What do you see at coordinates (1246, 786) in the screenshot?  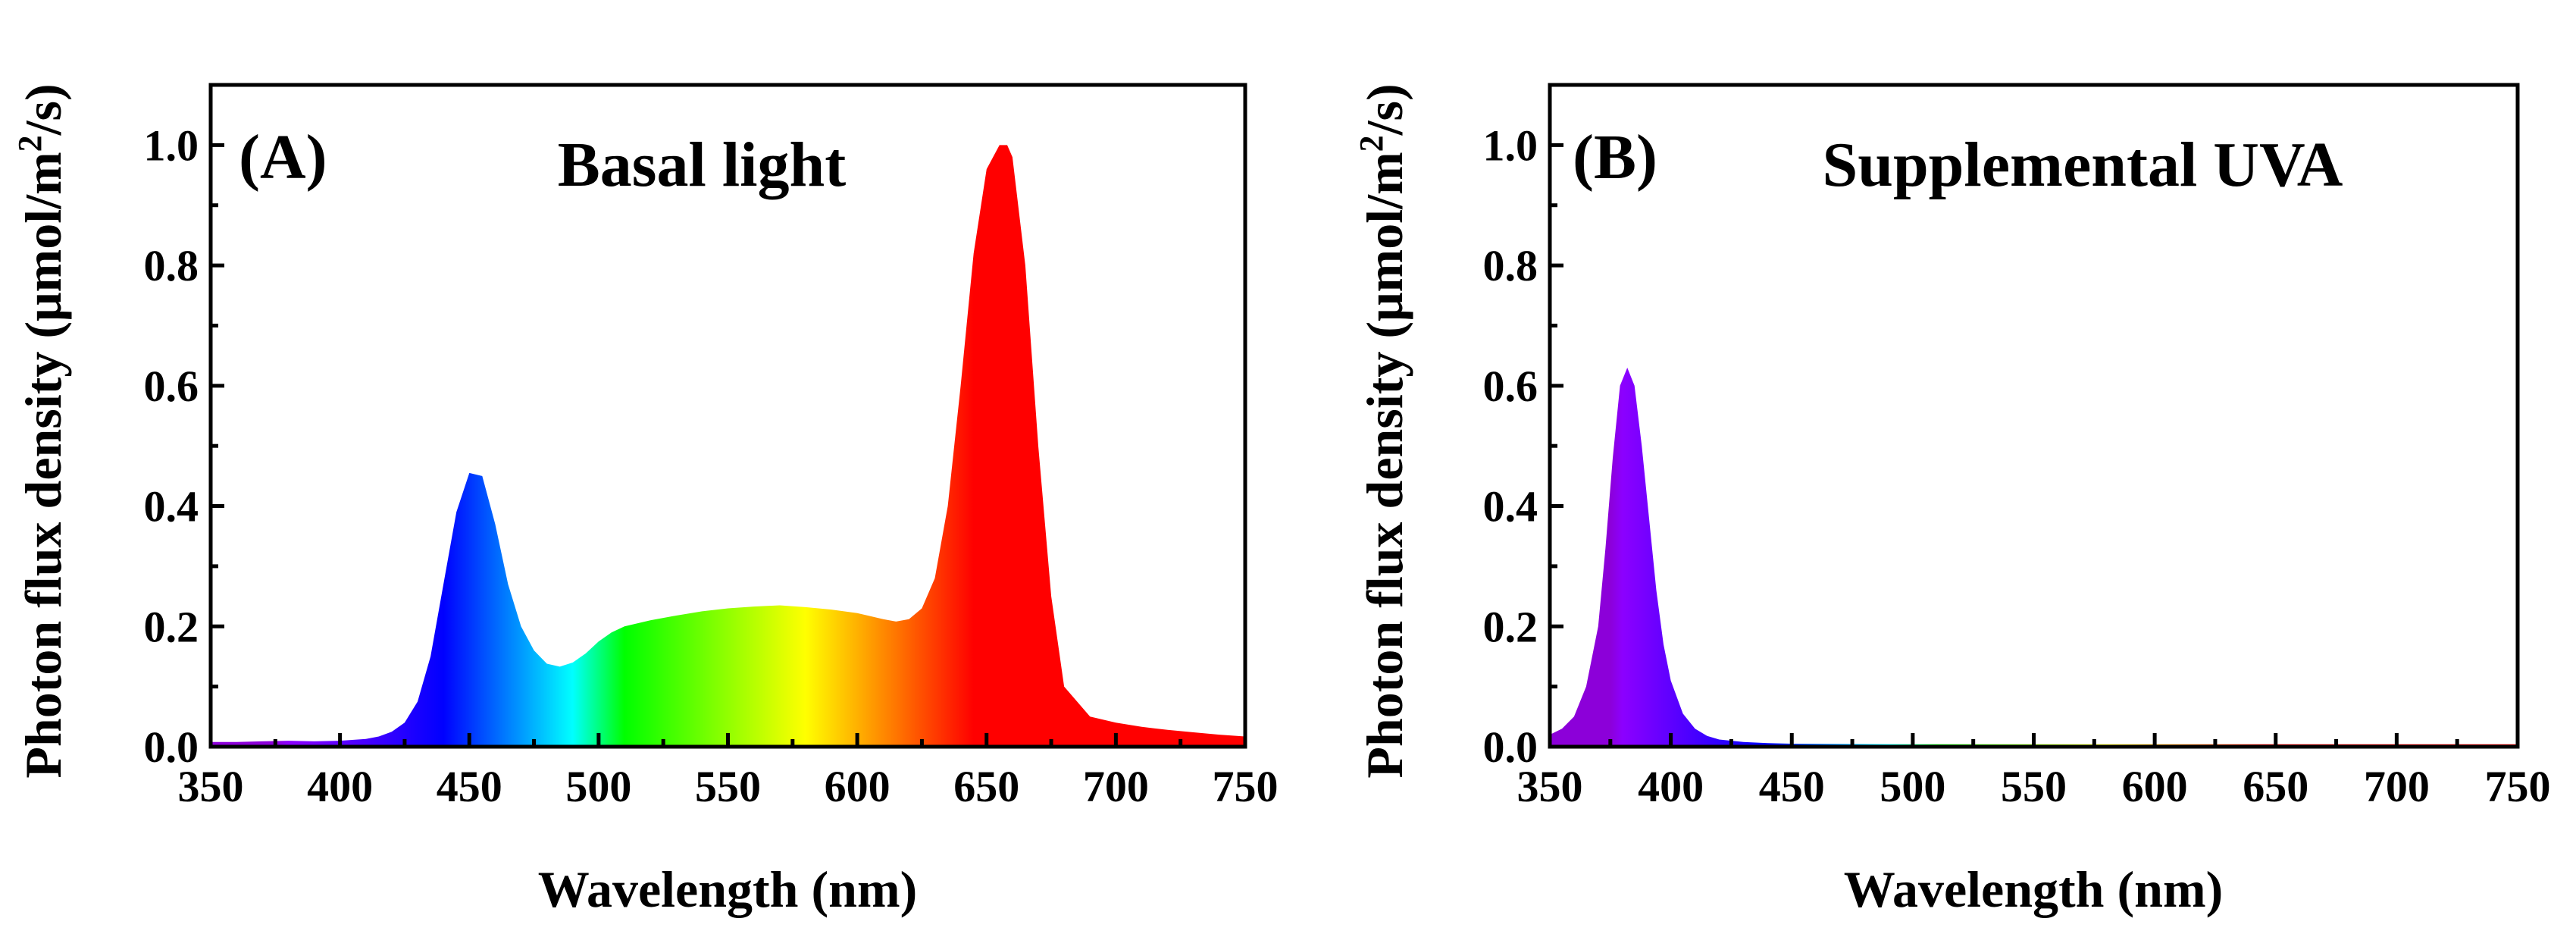 I see `x-tick-label-a: 750` at bounding box center [1246, 786].